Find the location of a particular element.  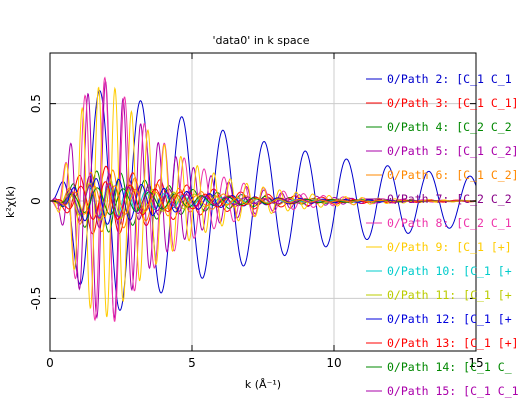

x-tick-label: 0 is located at coordinates (50, 363).